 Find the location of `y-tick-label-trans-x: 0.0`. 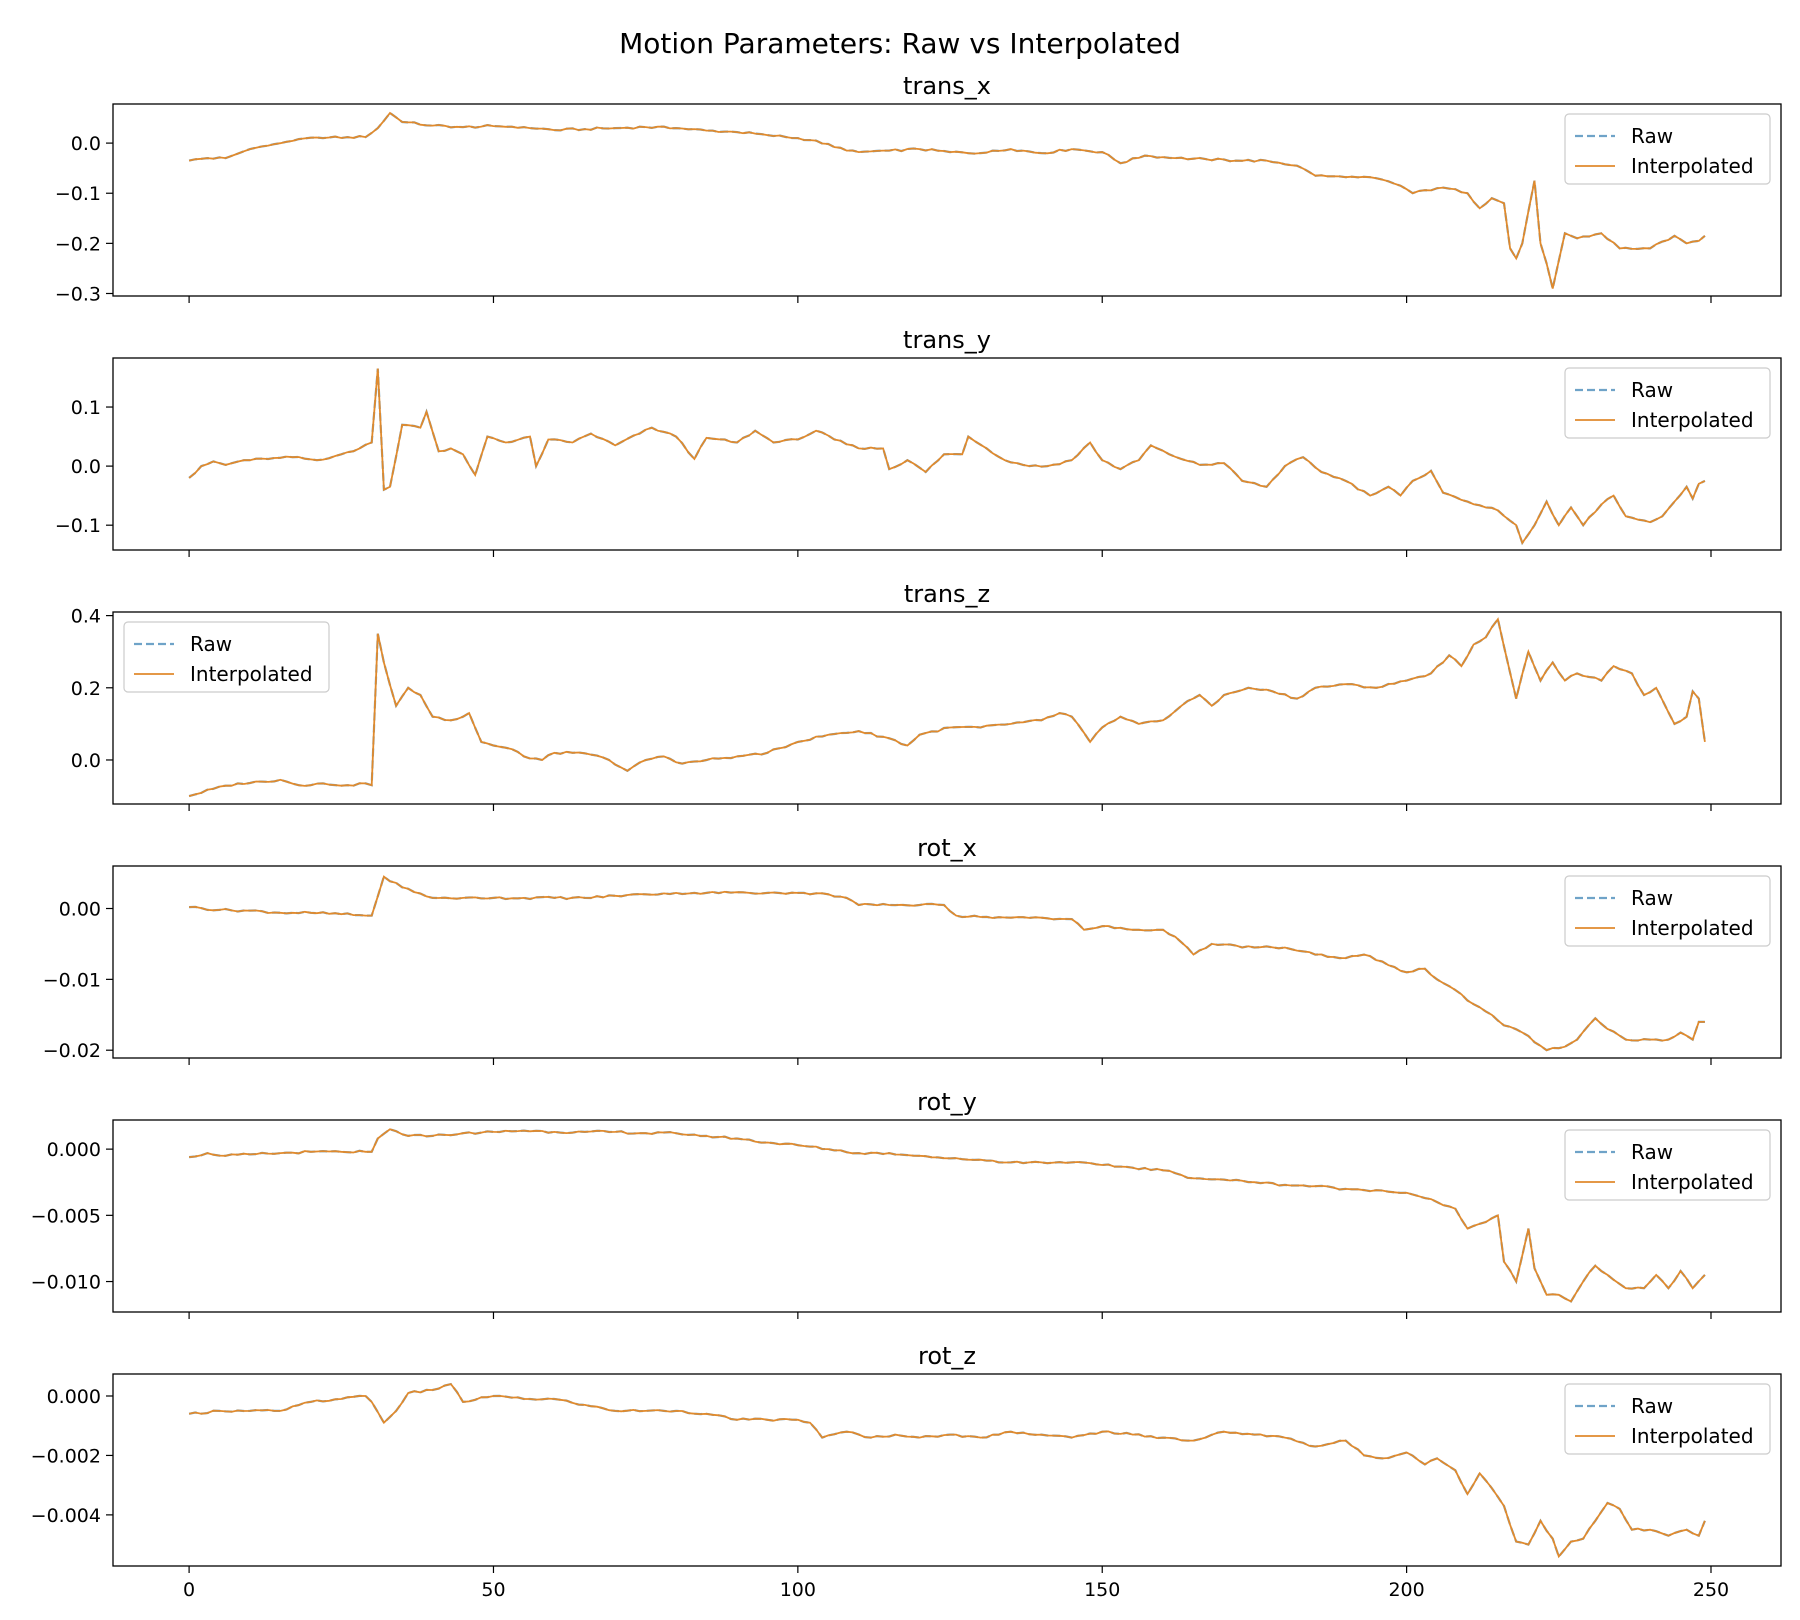

y-tick-label-trans-x: 0.0 is located at coordinates (86, 144).